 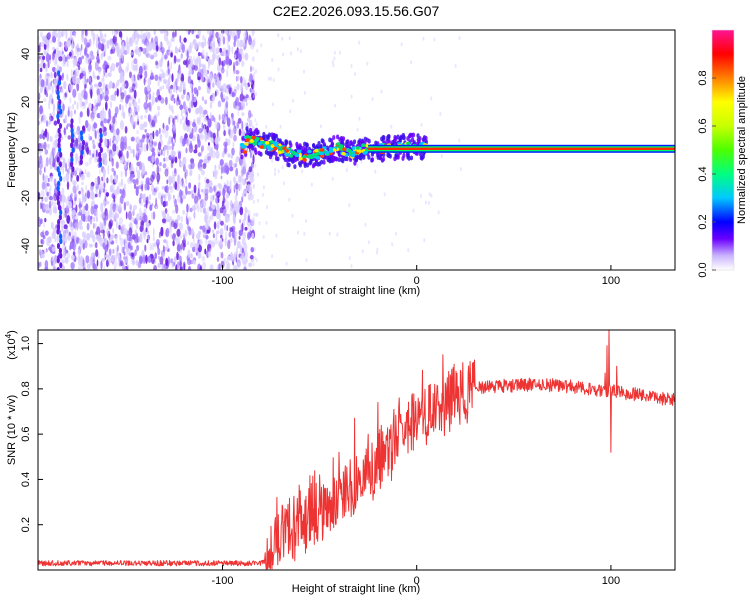 What do you see at coordinates (521, 148) in the screenshot?
I see `carrier-band-core` at bounding box center [521, 148].